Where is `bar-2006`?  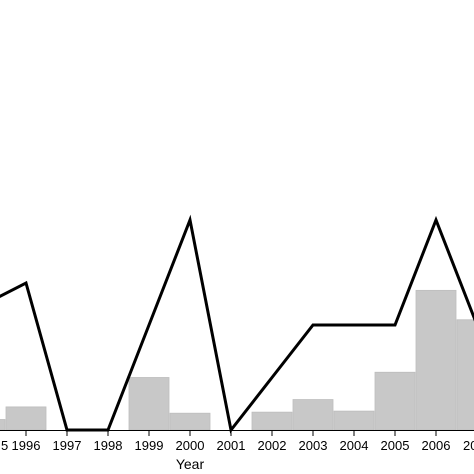 bar-2006 is located at coordinates (436, 360).